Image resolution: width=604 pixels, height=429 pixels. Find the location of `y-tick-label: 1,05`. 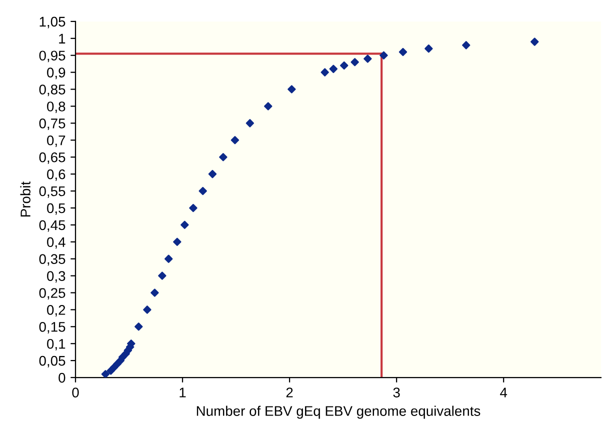

y-tick-label: 1,05 is located at coordinates (53, 22).